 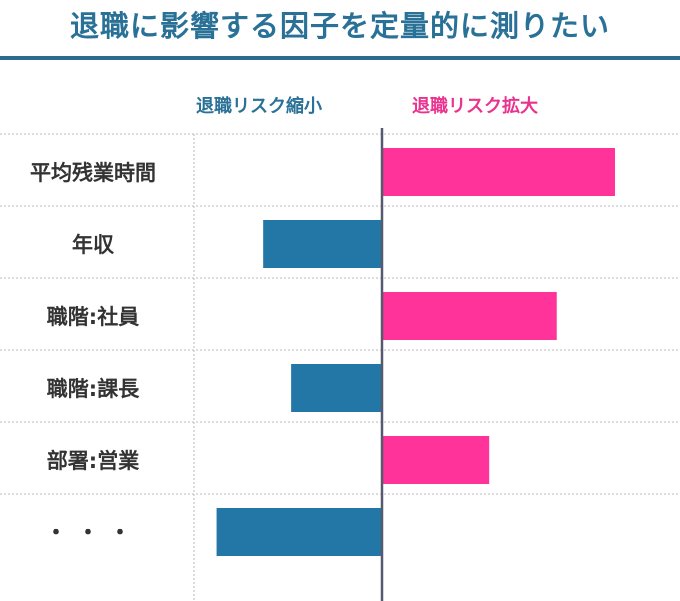 What do you see at coordinates (93, 317) in the screenshot?
I see `category-label-2: 職階:社員` at bounding box center [93, 317].